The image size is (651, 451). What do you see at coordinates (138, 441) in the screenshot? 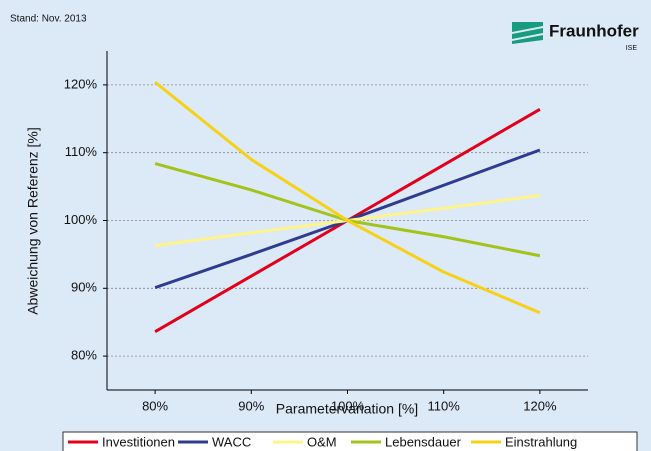
I see `legend-label: Investitionen` at bounding box center [138, 441].